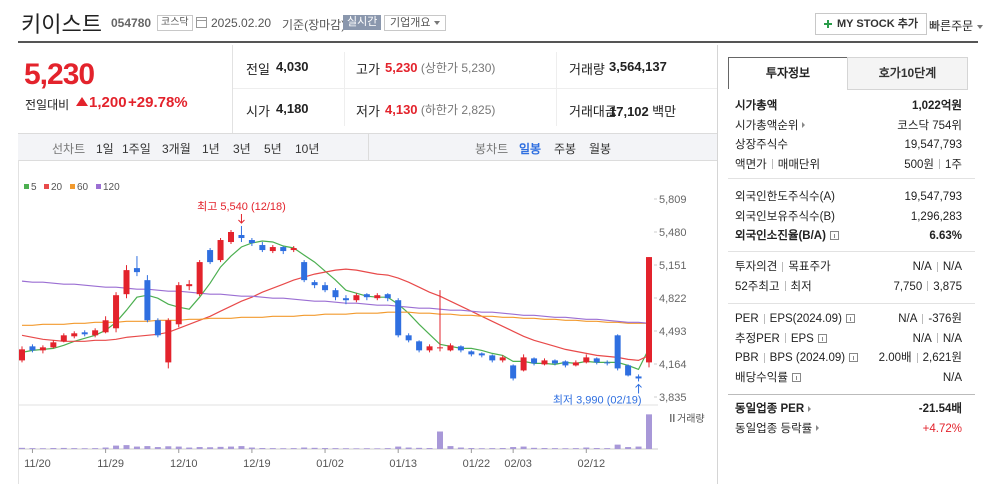 The width and height of the screenshot is (991, 484). What do you see at coordinates (795, 320) in the screenshot?
I see `info-label: PER EPS(2024.09)` at bounding box center [795, 320].